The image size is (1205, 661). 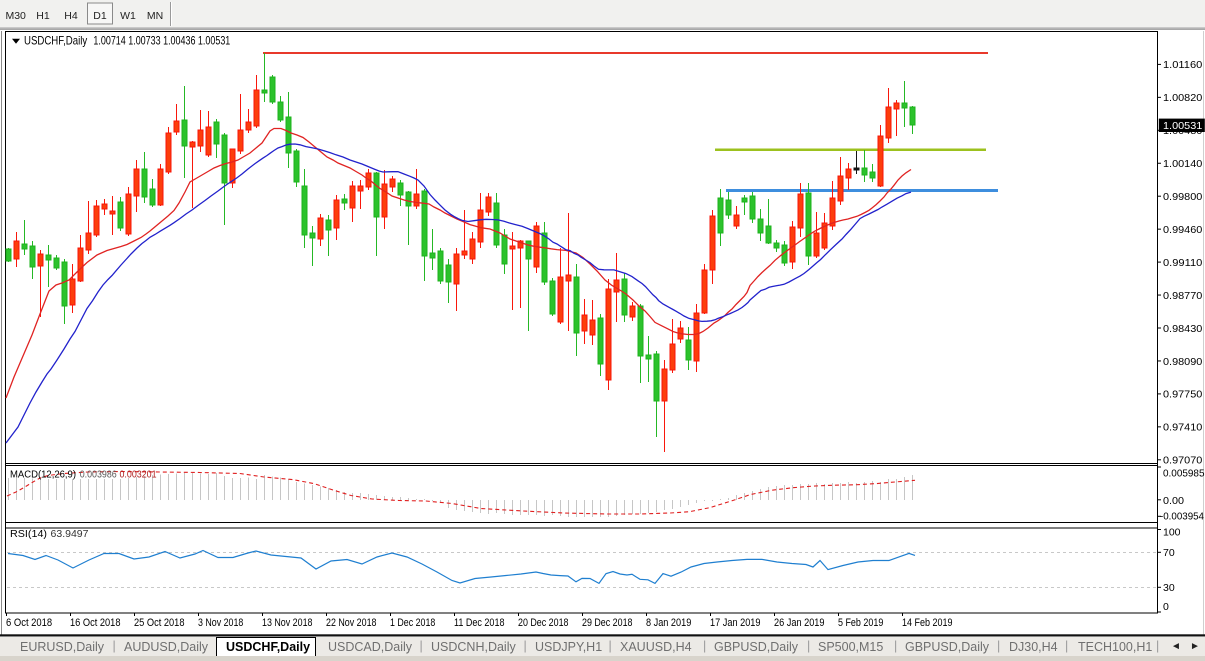 I want to click on svg-text: 14 Feb 2019, so click(x=927, y=623).